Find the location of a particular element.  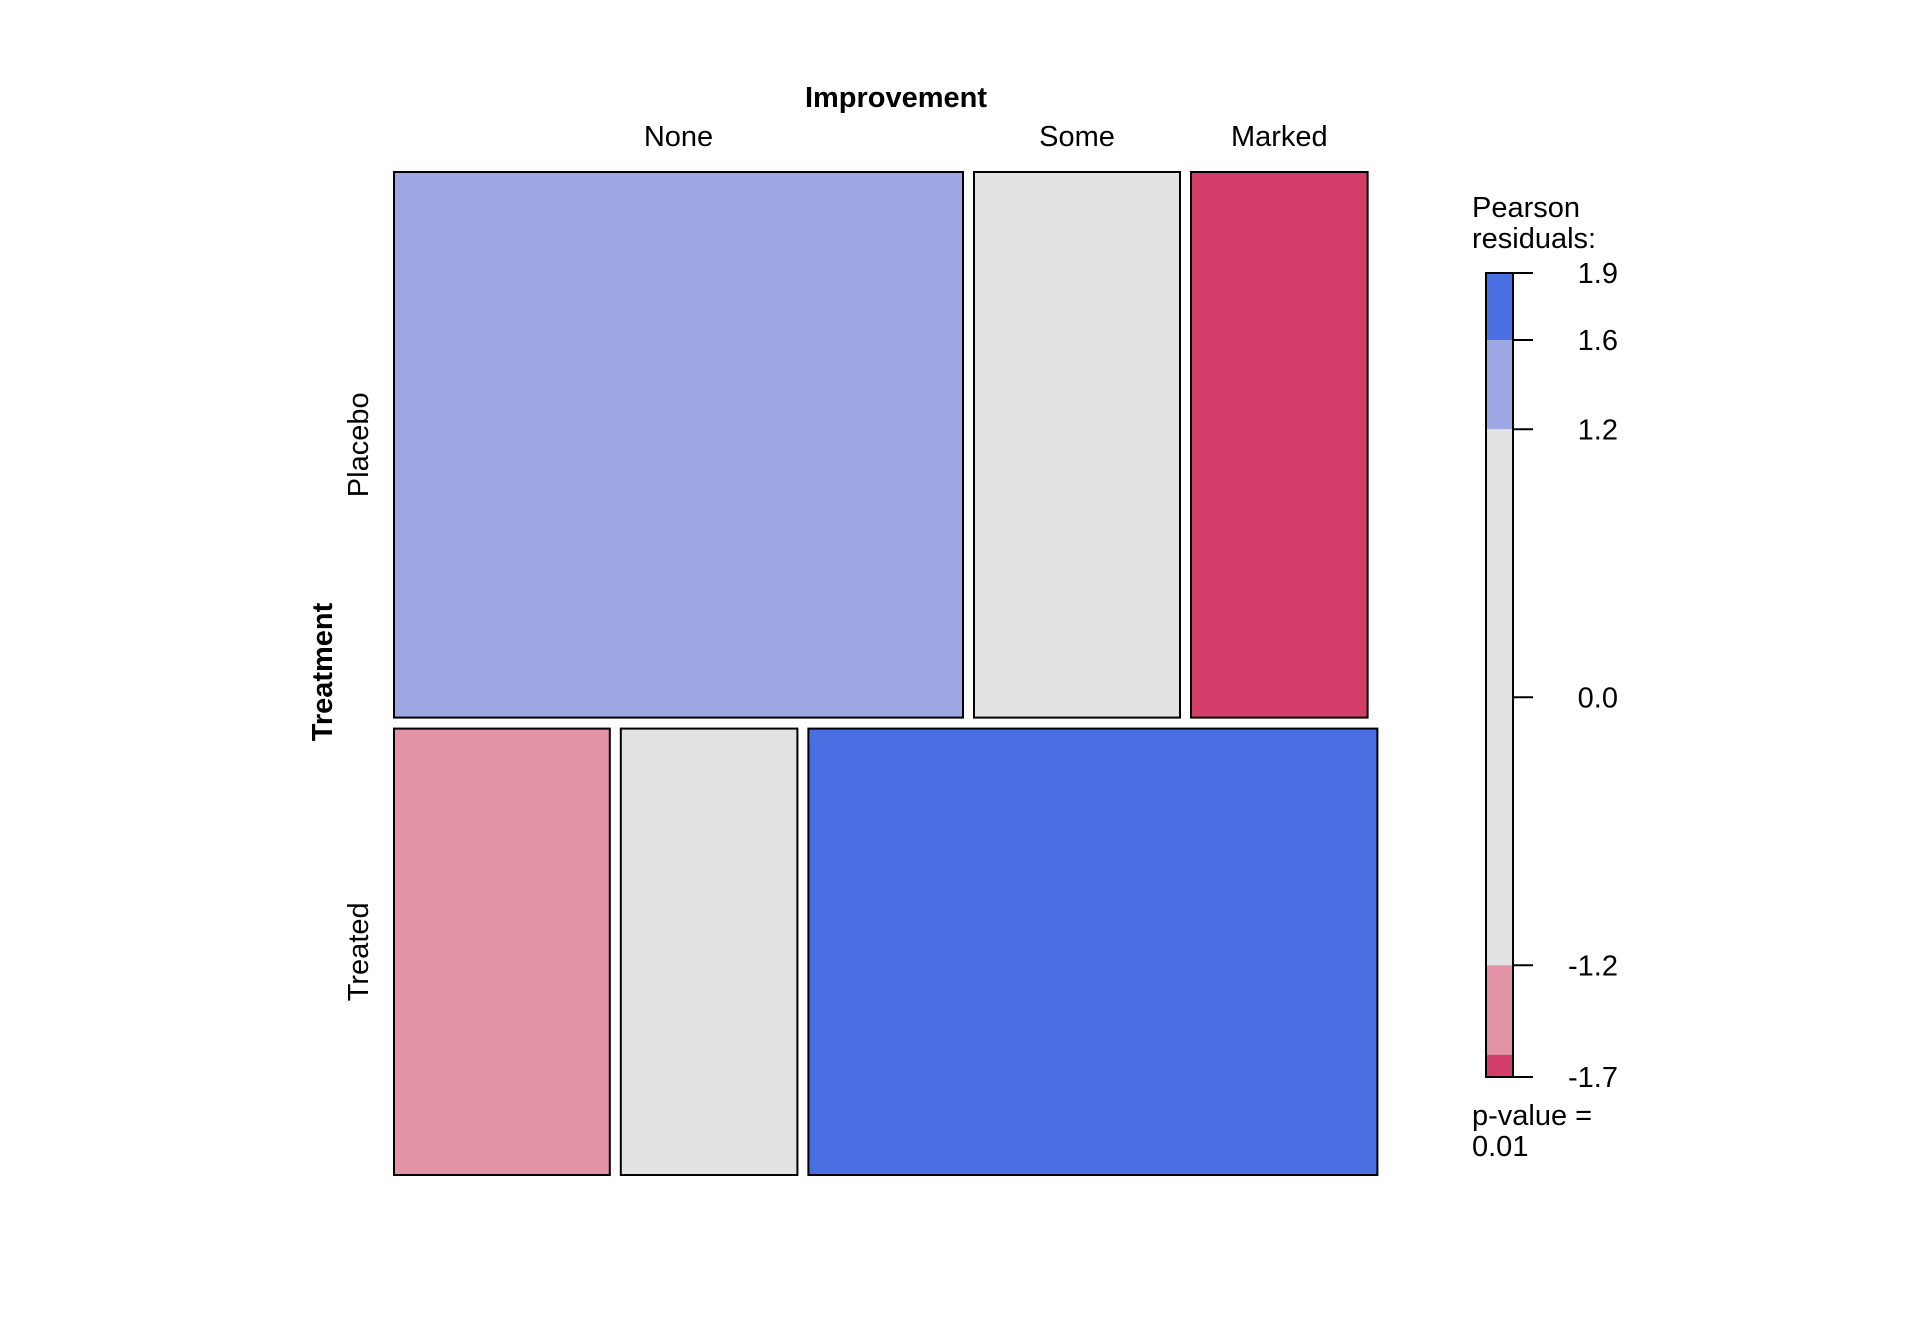

legend-ticks: 1.9 1.6 1.2 0.0 -1.2 -1.7 is located at coordinates (1565, 676).